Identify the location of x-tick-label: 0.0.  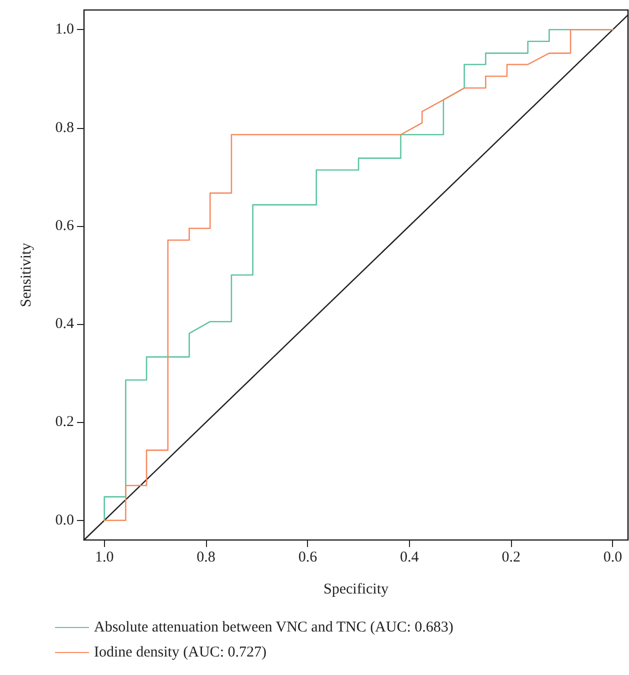
(612, 558).